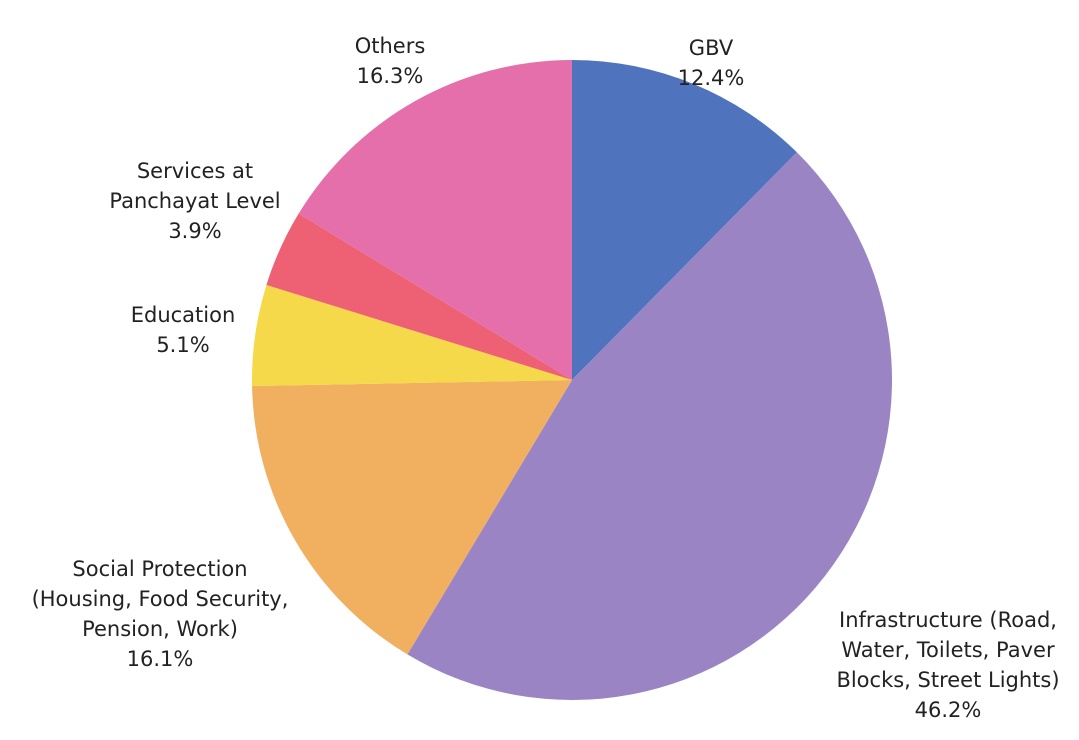 This screenshot has height=740, width=1079. Describe the element at coordinates (160, 629) in the screenshot. I see `pie-slice-label-line: Pension, Work)` at that location.